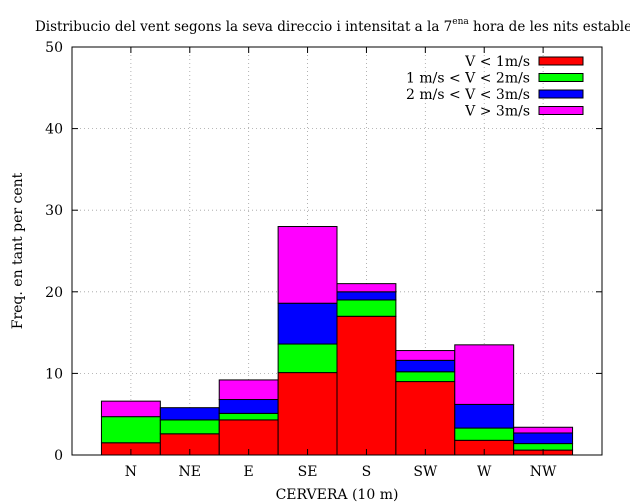  What do you see at coordinates (54, 374) in the screenshot?
I see `y-tick-label: 10` at bounding box center [54, 374].